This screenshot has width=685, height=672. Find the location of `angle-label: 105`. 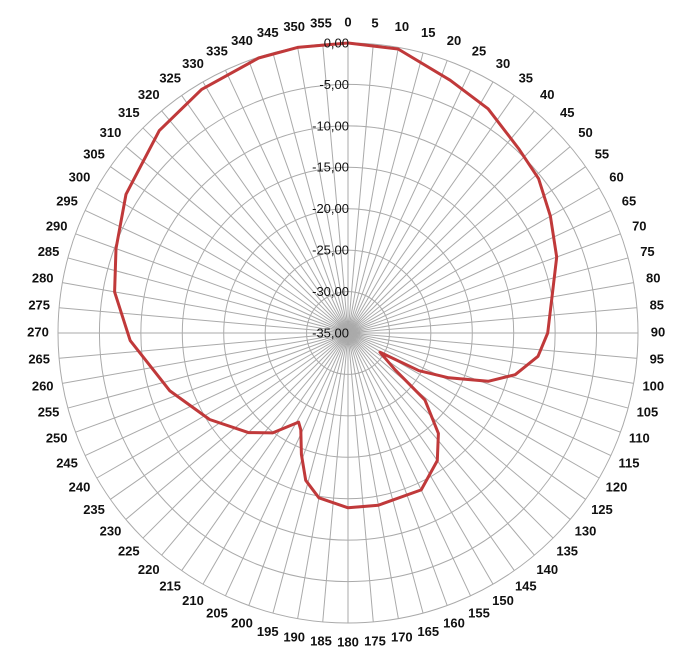

angle-label: 105 is located at coordinates (648, 412).